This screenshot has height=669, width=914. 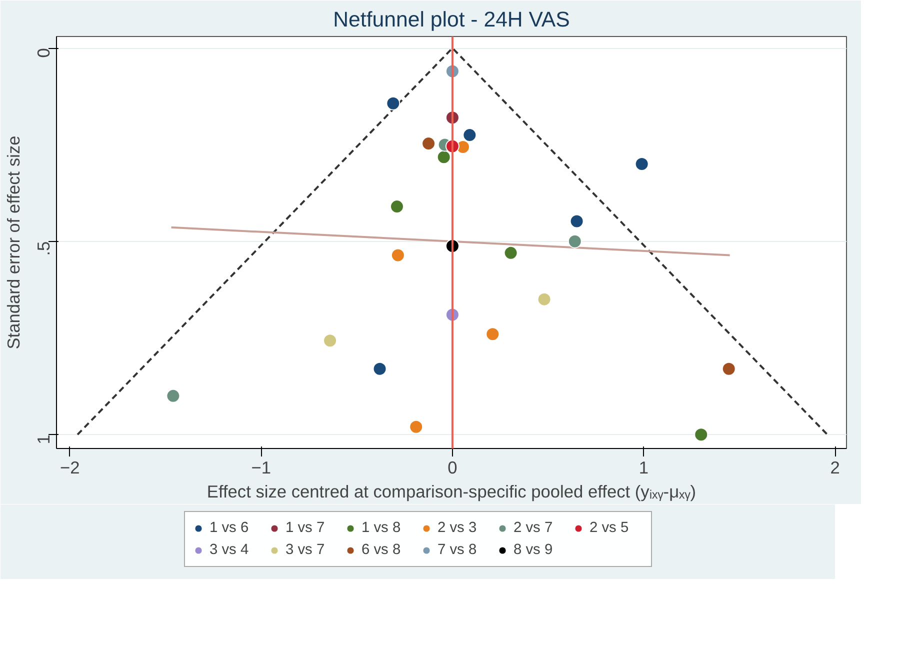 What do you see at coordinates (306, 550) in the screenshot?
I see `legend-label: 3 vs 7` at bounding box center [306, 550].